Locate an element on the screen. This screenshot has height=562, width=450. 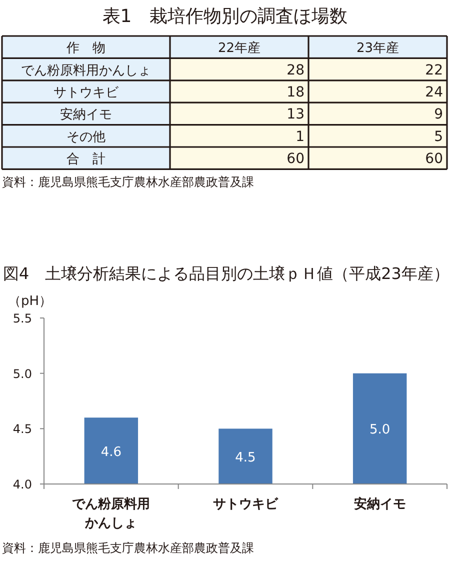
data-label: 9 is located at coordinates (438, 114).